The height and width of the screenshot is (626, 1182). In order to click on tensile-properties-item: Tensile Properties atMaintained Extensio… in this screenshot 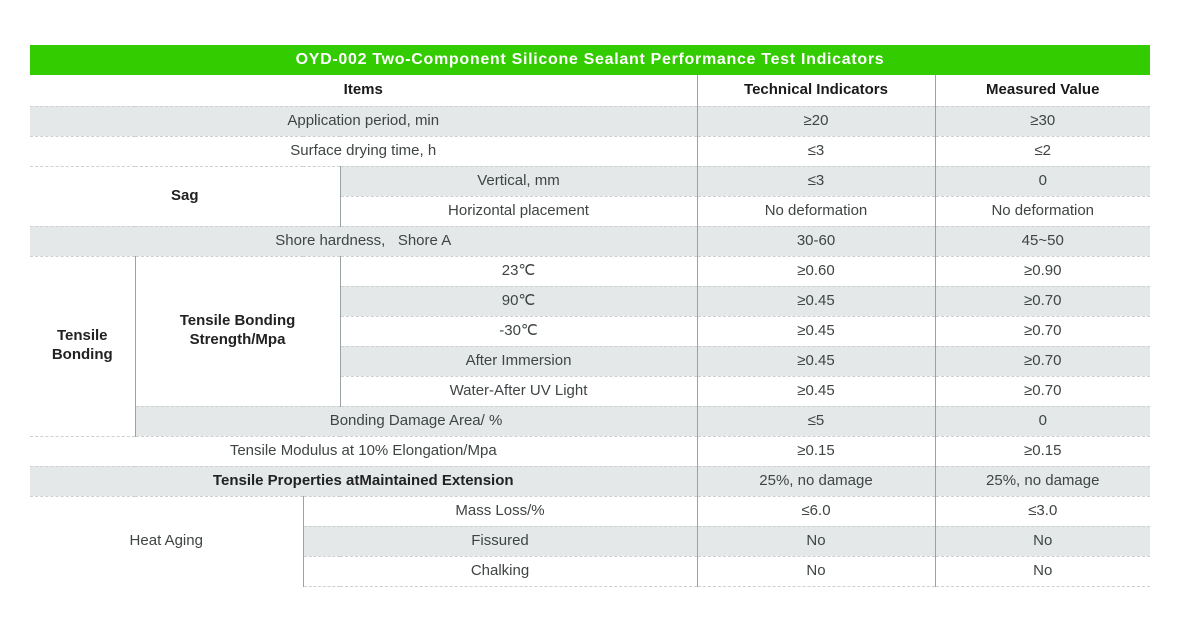, I will do `click(364, 480)`.